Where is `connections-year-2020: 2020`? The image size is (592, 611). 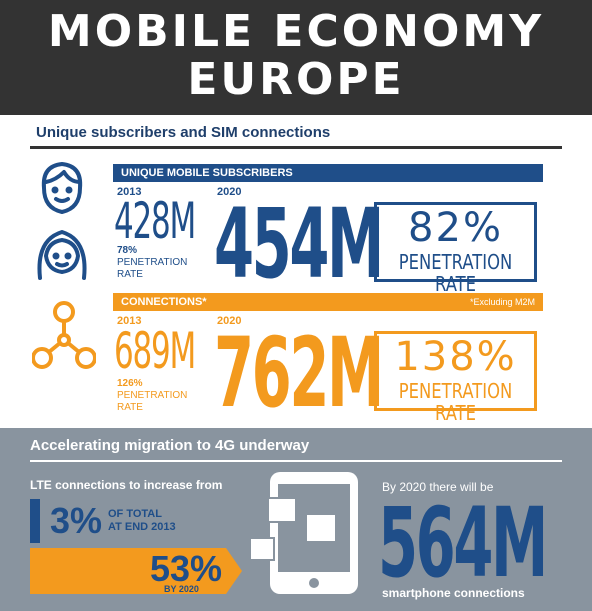 connections-year-2020: 2020 is located at coordinates (229, 321).